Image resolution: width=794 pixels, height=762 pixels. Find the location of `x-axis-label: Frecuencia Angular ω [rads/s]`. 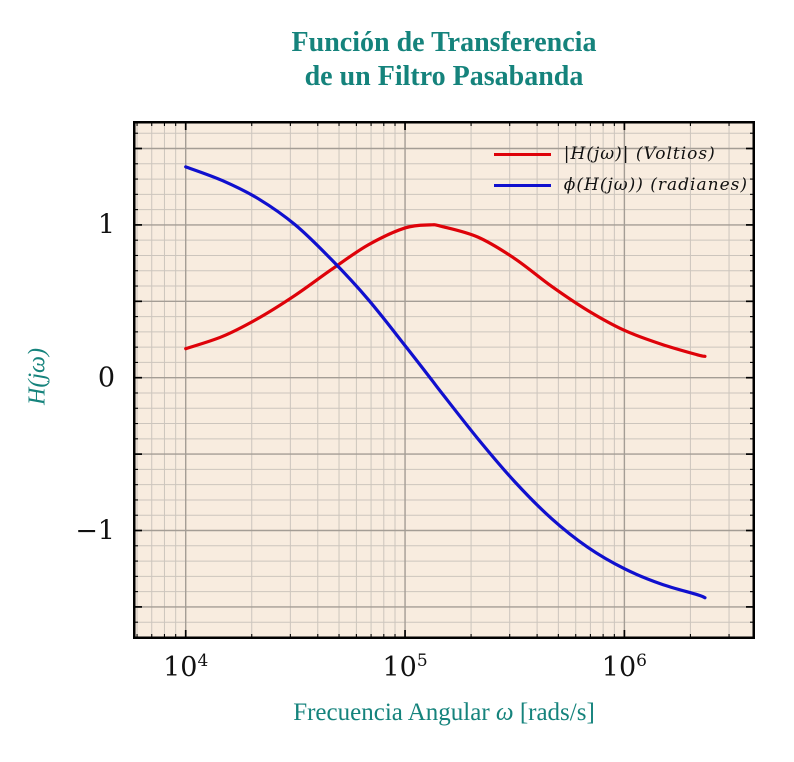

x-axis-label: Frecuencia Angular ω [rads/s] is located at coordinates (444, 713).